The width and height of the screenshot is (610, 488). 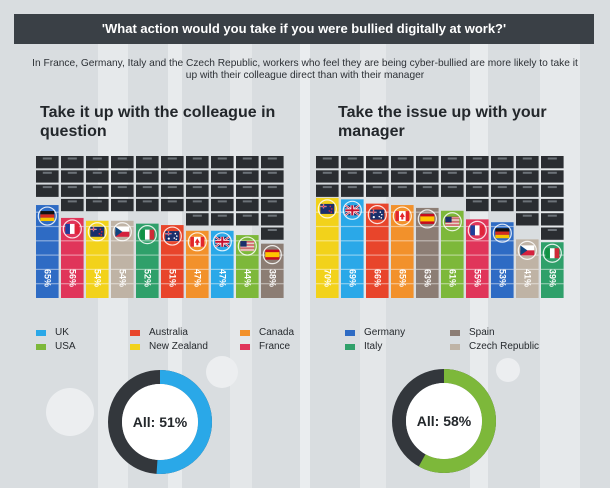 What do you see at coordinates (147, 278) in the screenshot?
I see `value-label-italy: 52%` at bounding box center [147, 278].